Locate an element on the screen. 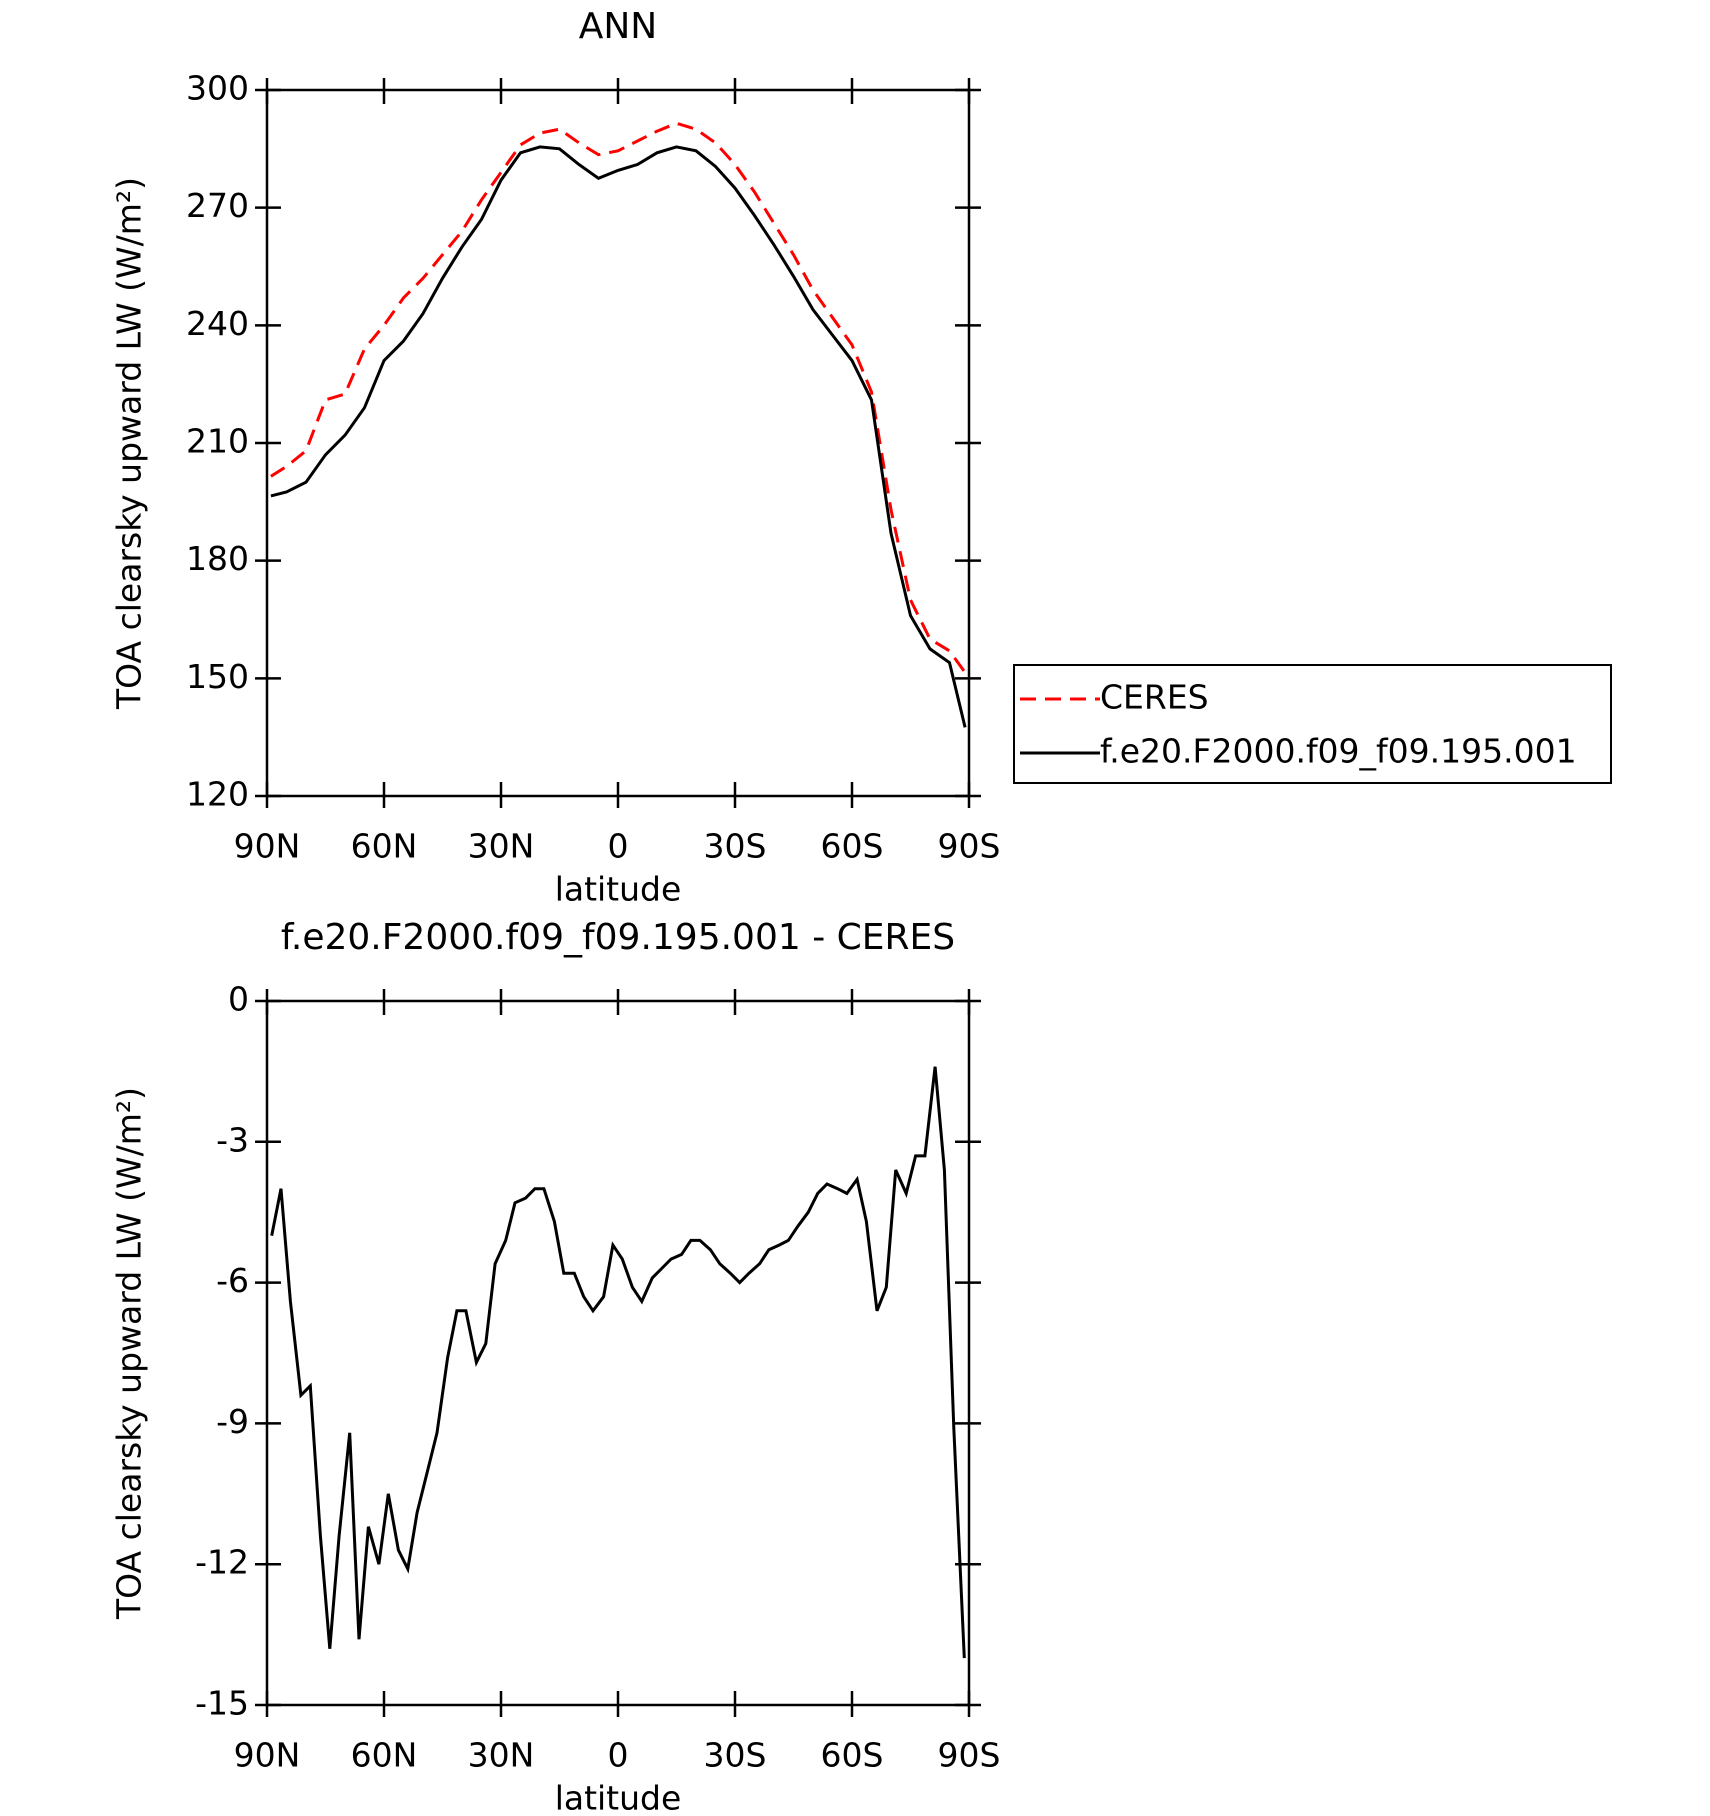 The width and height of the screenshot is (1710, 1816). legend-box is located at coordinates (1312, 724).